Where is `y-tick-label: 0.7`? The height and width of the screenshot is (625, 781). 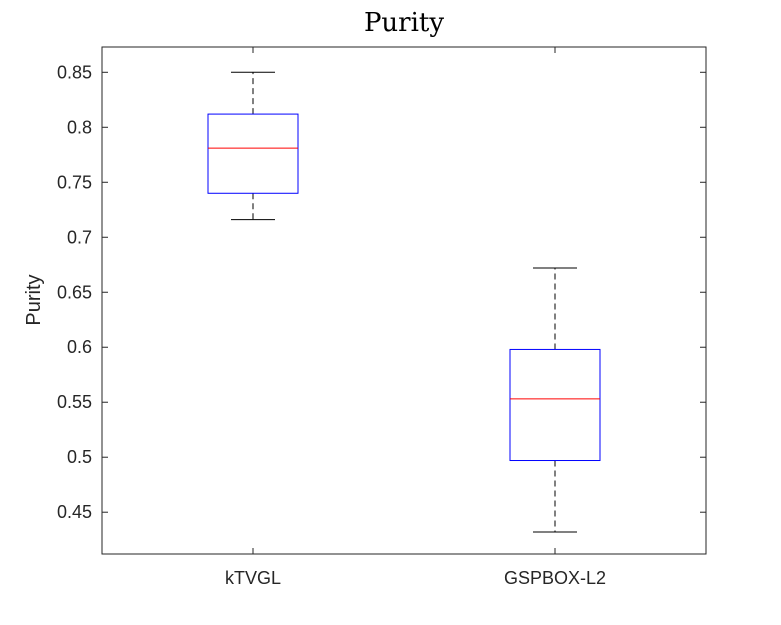 y-tick-label: 0.7 is located at coordinates (79, 237).